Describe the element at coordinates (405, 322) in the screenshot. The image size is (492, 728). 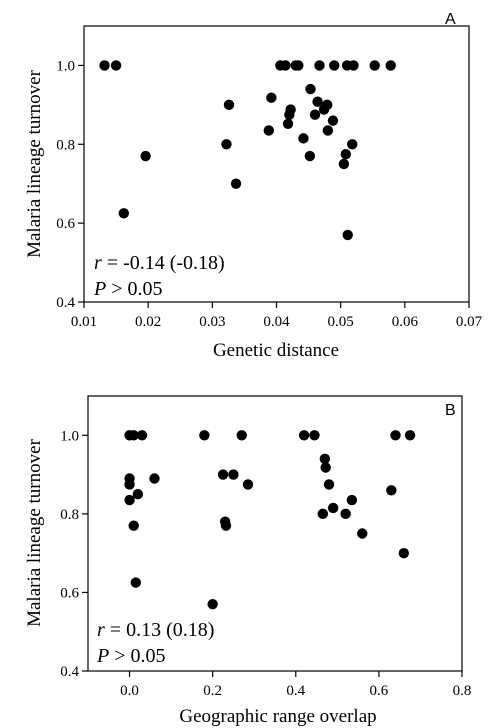
I see `x-tick-label: 0.06` at that location.